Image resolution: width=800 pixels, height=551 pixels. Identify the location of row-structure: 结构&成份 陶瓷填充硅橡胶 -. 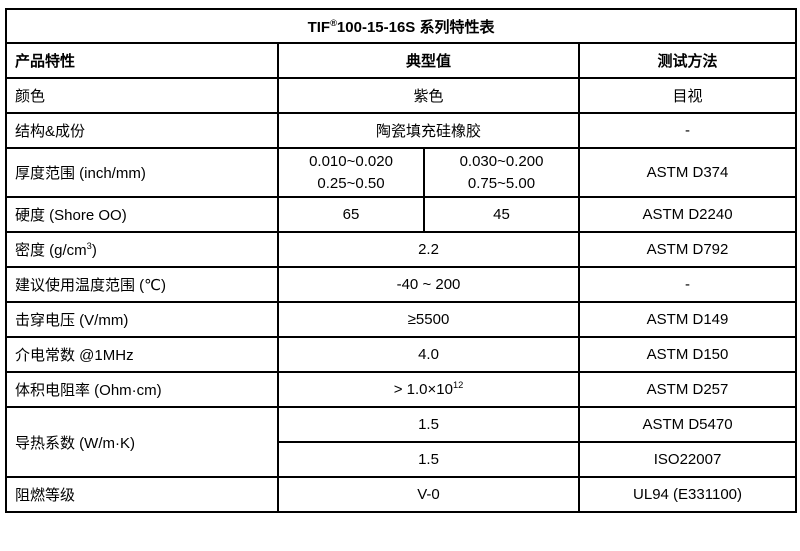
(401, 130).